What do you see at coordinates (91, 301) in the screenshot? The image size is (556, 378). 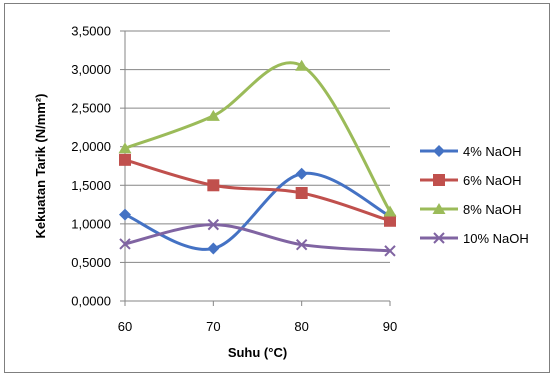 I see `y-tick-label: 0,0000` at bounding box center [91, 301].